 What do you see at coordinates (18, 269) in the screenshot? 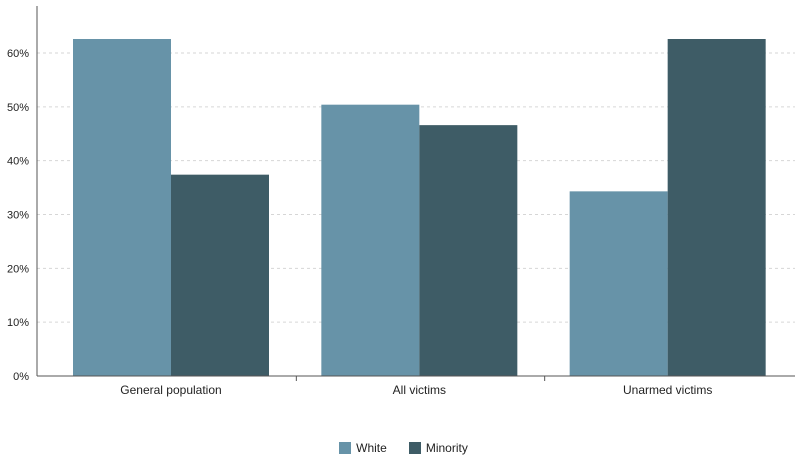
I see `y-tick-label: 20%` at bounding box center [18, 269].